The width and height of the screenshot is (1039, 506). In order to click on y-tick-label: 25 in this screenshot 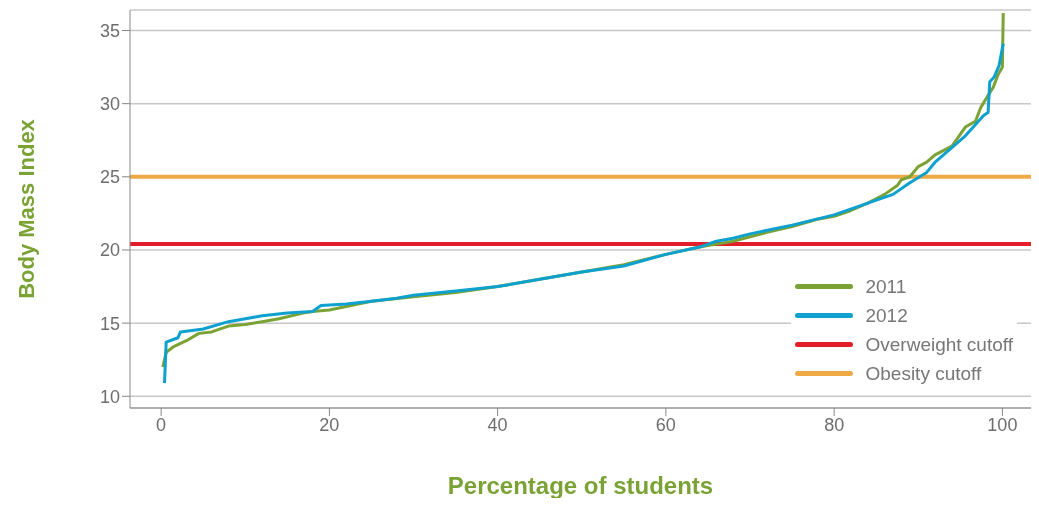, I will do `click(109, 177)`.